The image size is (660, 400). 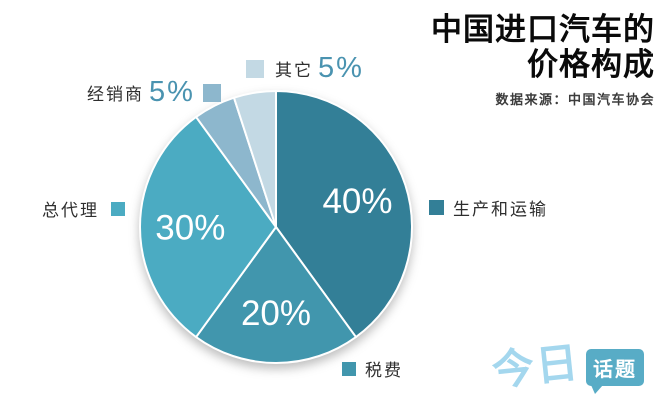 I want to click on slice-value-label-tax: 20%, so click(x=276, y=313).